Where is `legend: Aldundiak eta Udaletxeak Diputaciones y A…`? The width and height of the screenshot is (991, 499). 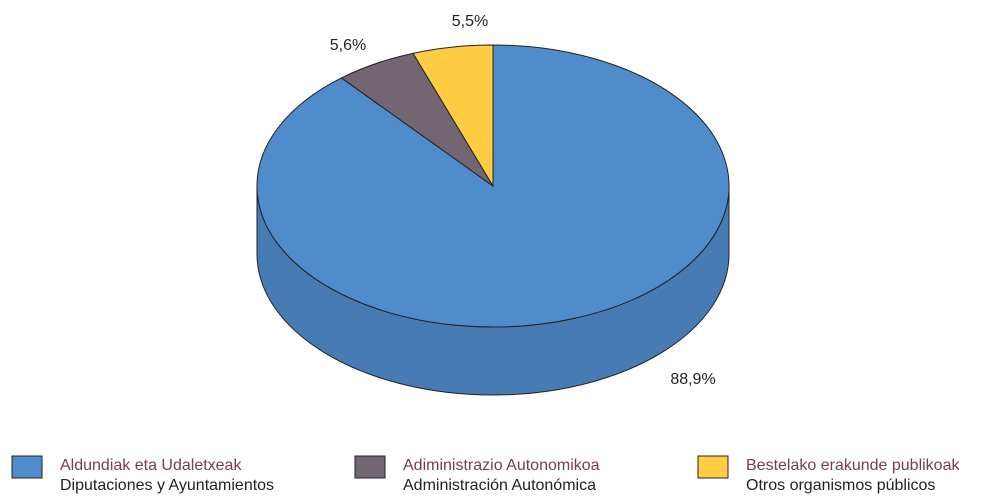 legend: Aldundiak eta Udaletxeak Diputaciones y A… is located at coordinates (485, 474).